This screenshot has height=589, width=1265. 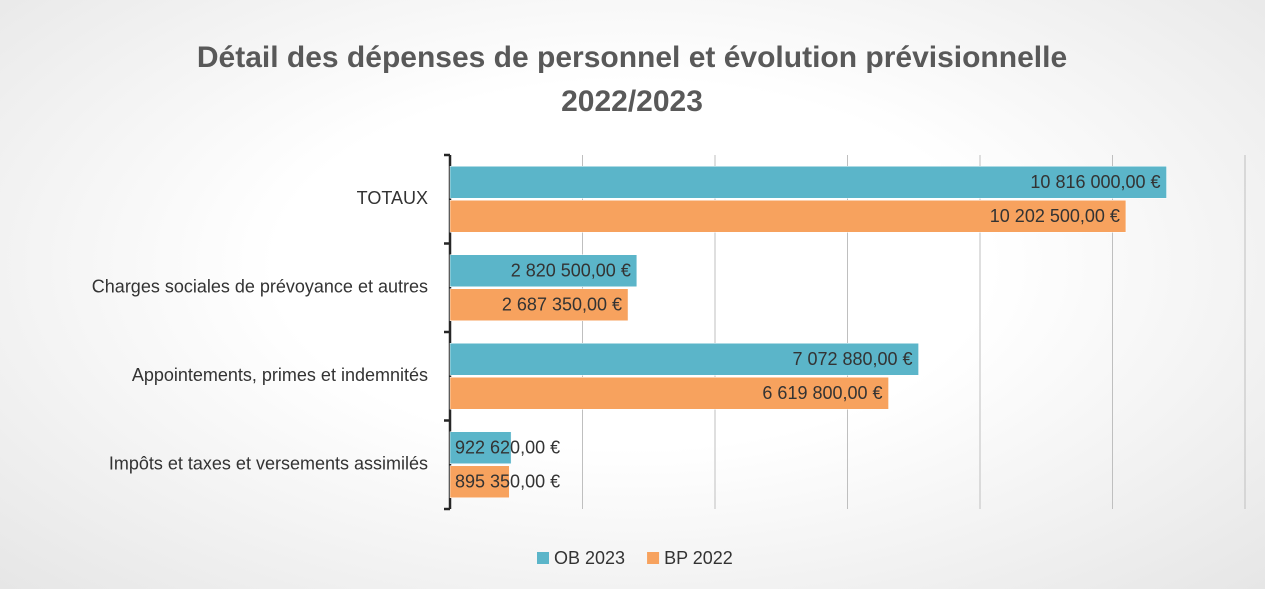 I want to click on data-label: 2 820 500,00 €, so click(x=571, y=271).